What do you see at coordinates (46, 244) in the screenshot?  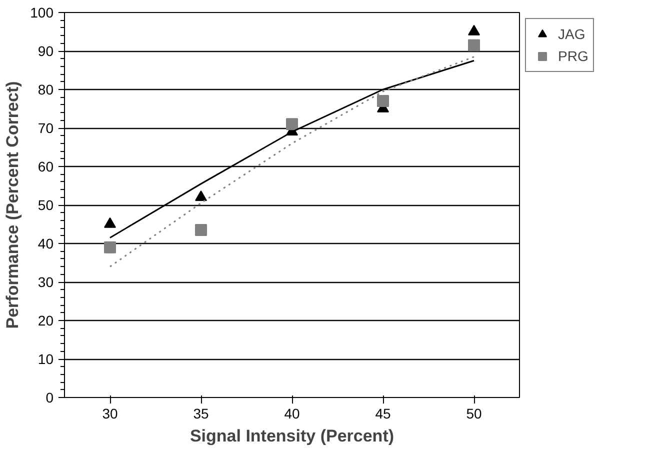 I see `y-tick-label: 40` at bounding box center [46, 244].